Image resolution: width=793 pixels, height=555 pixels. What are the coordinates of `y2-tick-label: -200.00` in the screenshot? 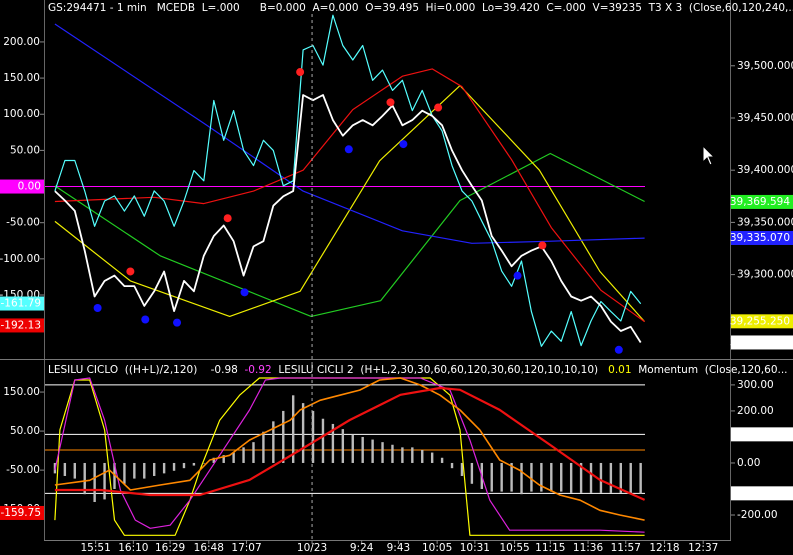 It's located at (757, 515).